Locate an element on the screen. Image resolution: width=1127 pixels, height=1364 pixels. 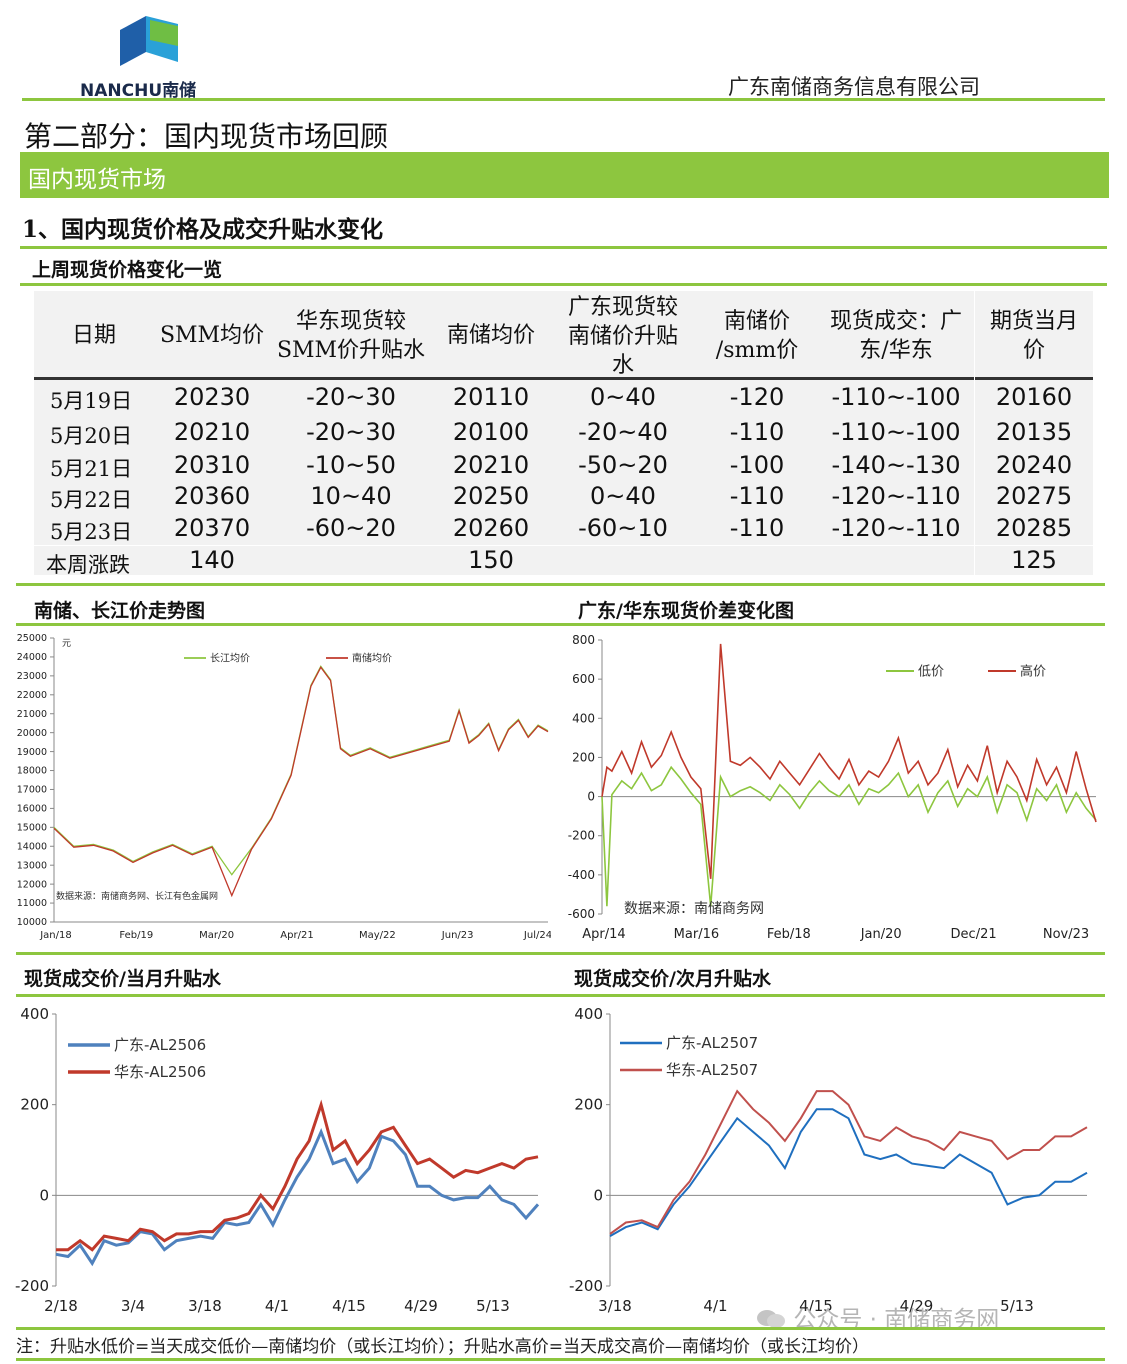
y-tick-label: 17000 is located at coordinates (32, 790).